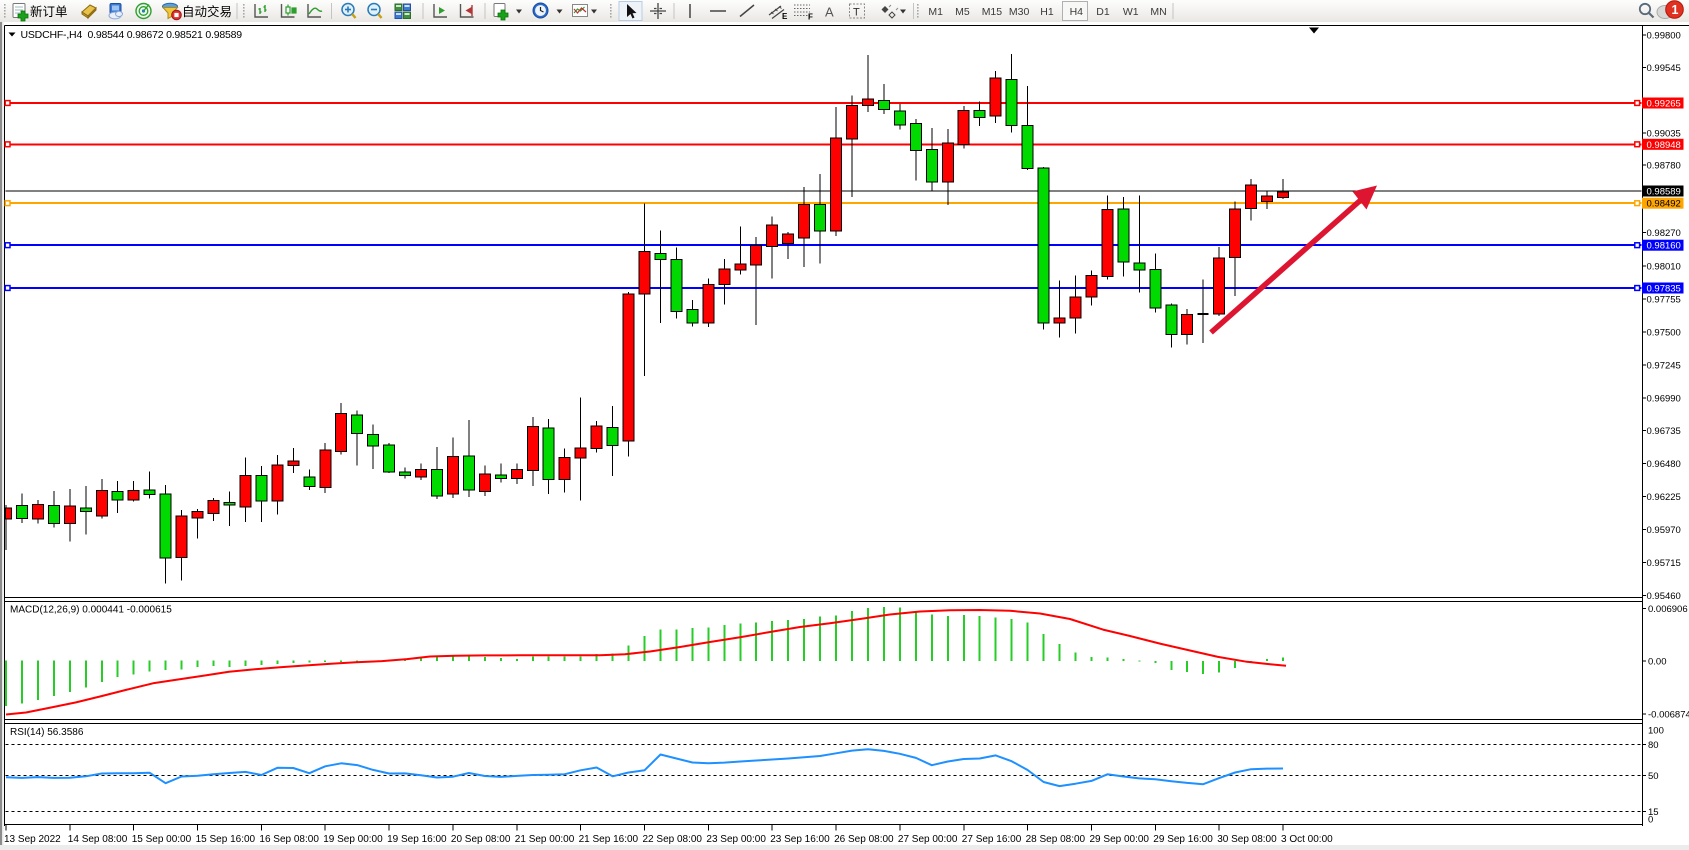  What do you see at coordinates (1664, 134) in the screenshot?
I see `svg-text: 0.99035` at bounding box center [1664, 134].